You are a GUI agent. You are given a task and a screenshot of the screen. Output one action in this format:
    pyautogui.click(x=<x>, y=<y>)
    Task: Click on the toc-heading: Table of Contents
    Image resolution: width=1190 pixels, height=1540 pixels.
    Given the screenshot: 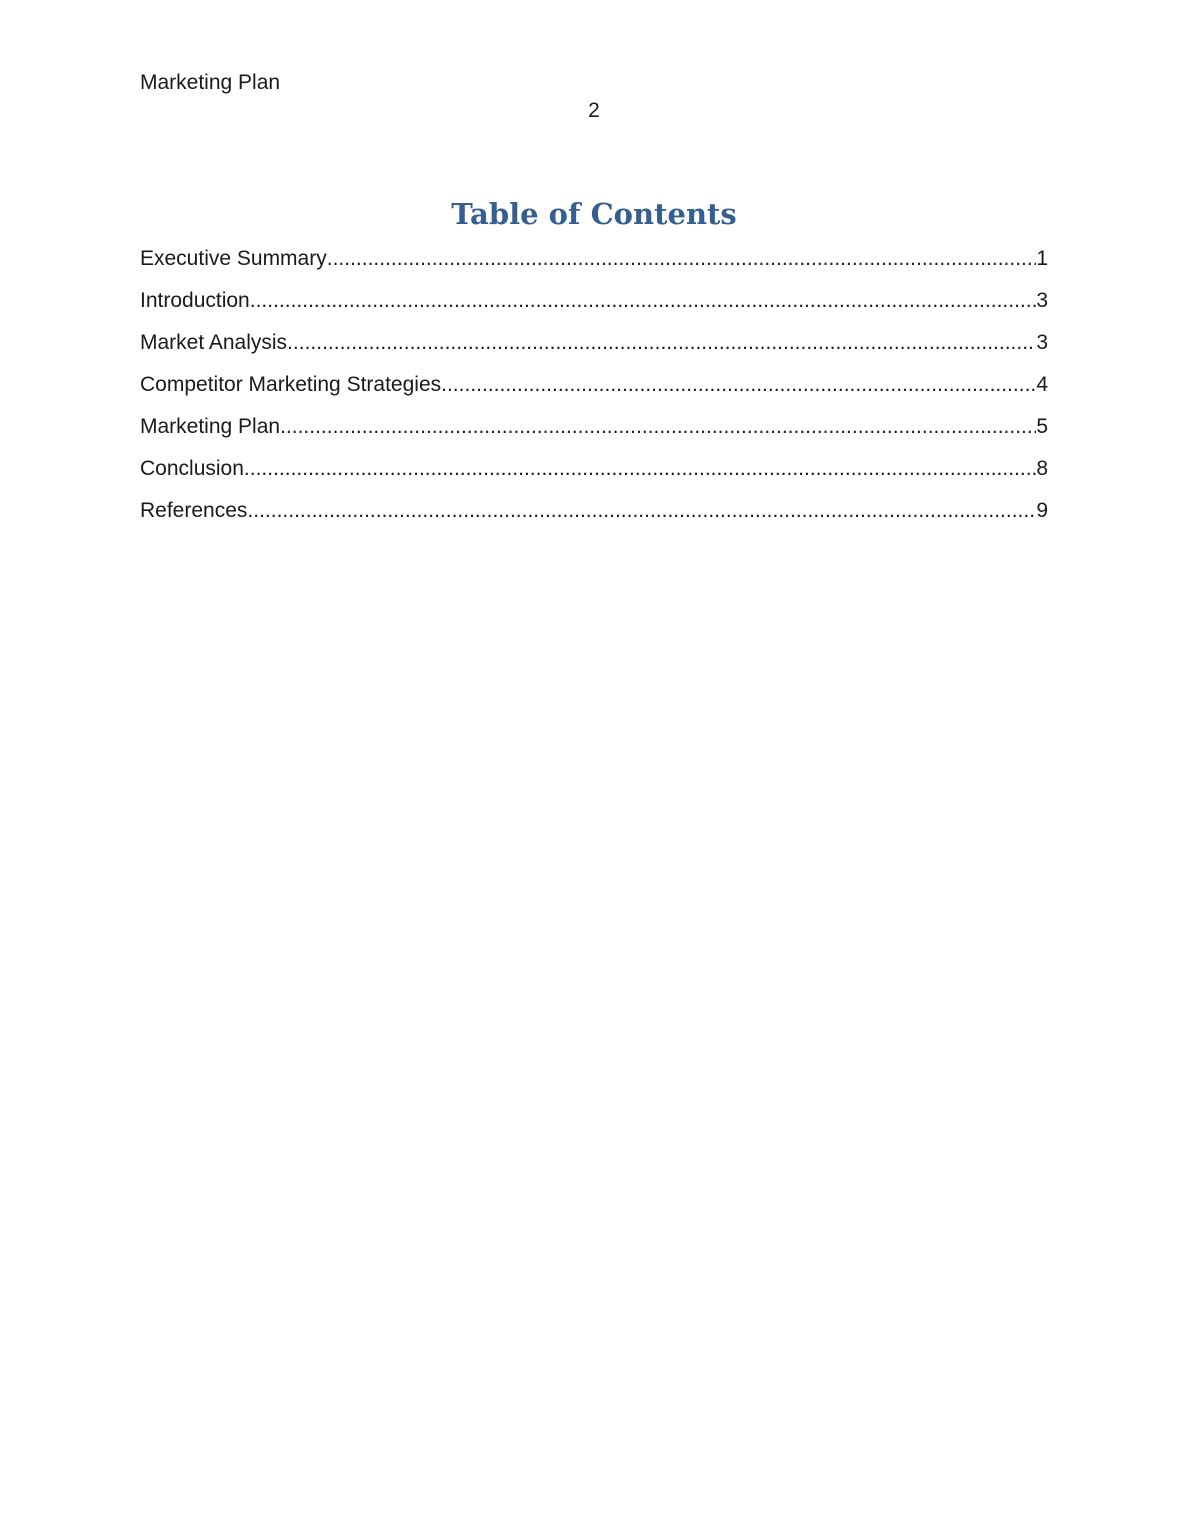 What is the action you would take?
    pyautogui.click(x=594, y=214)
    